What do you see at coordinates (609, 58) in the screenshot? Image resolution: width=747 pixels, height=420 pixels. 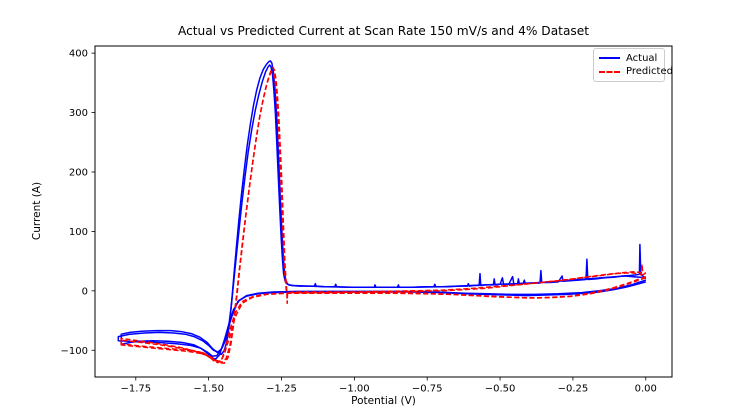 I see `actual-line-swatch` at bounding box center [609, 58].